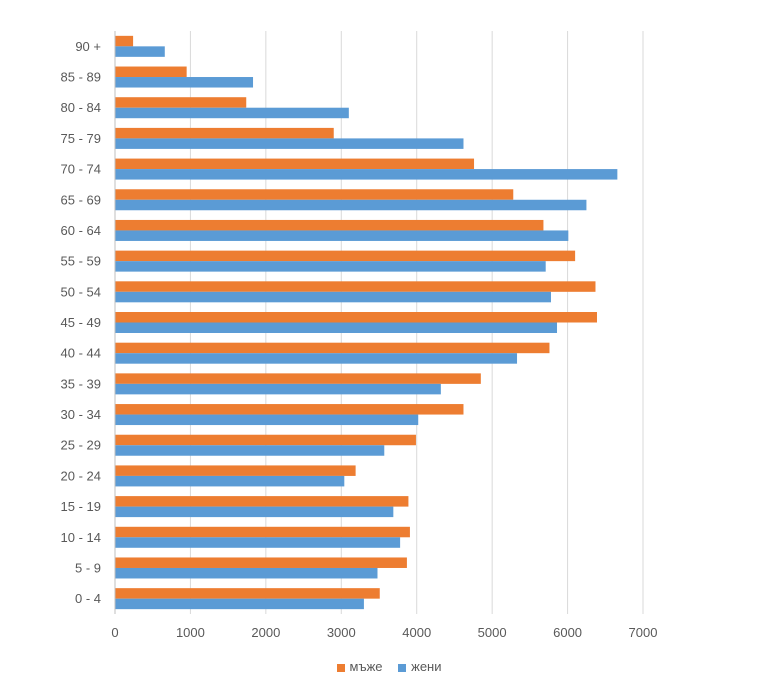  What do you see at coordinates (340, 667) in the screenshot?
I see `legend-swatch-men` at bounding box center [340, 667].